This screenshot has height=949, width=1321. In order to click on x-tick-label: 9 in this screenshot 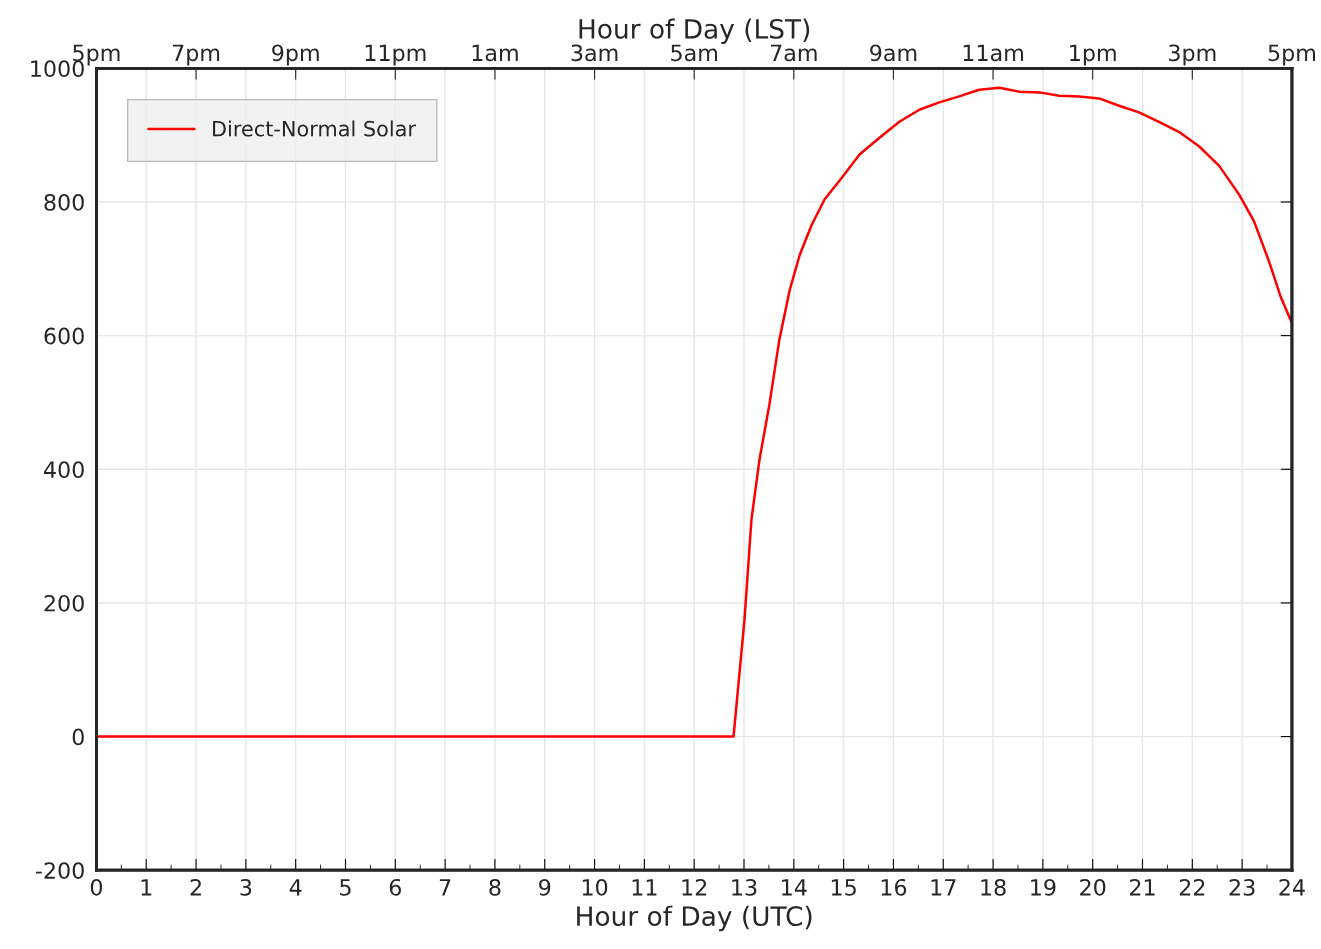, I will do `click(545, 887)`.